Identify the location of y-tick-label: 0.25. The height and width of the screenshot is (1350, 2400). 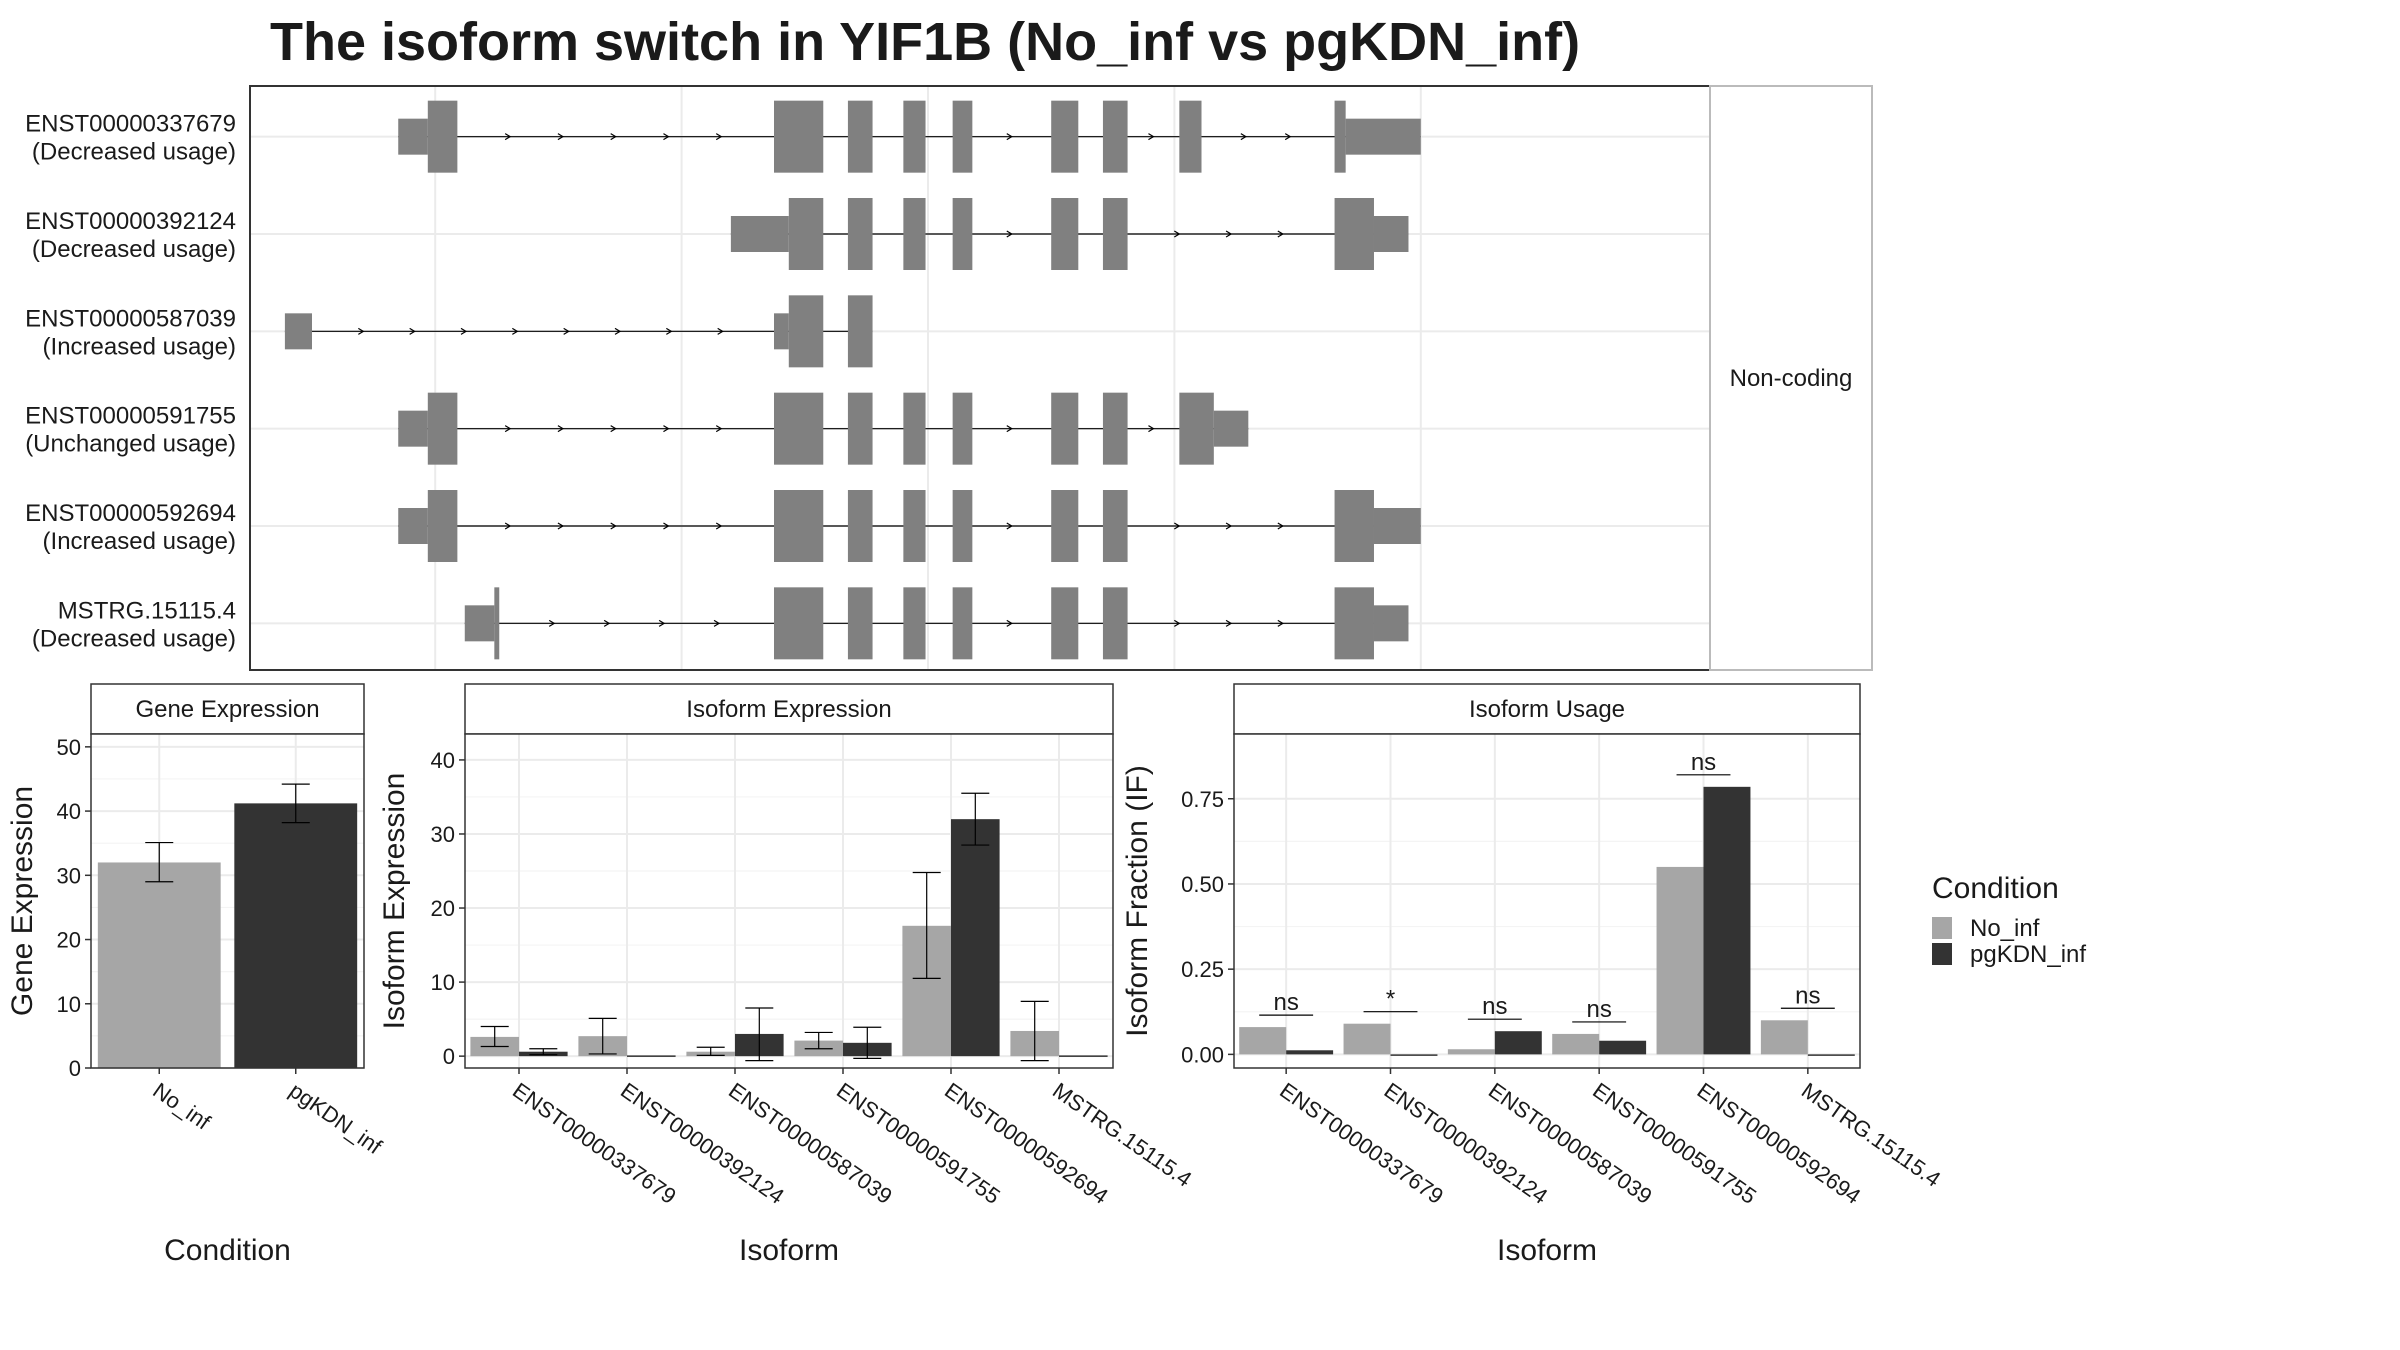
(1202, 969).